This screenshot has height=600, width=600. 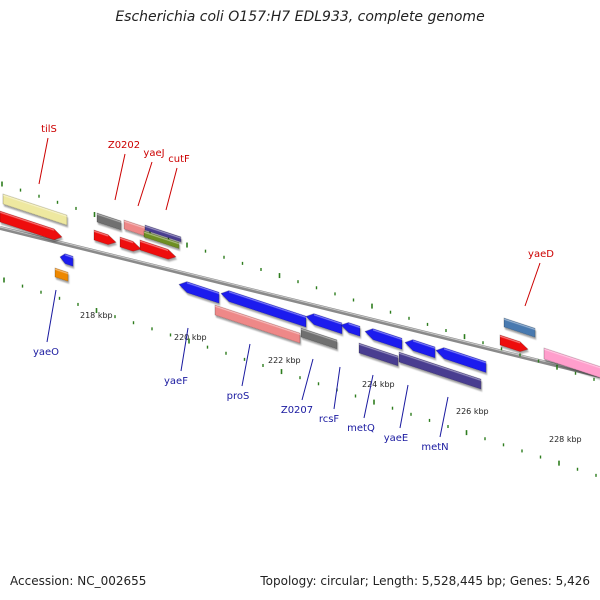 I want to click on gene-metN-block-shape, so click(x=440, y=370).